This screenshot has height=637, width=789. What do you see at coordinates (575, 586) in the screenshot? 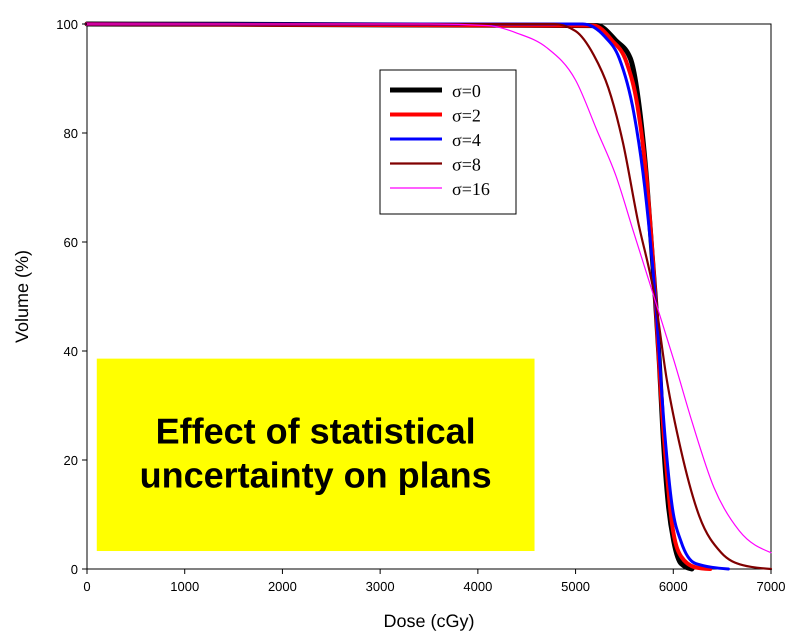
I see `x-tick-label: 5000` at bounding box center [575, 586].